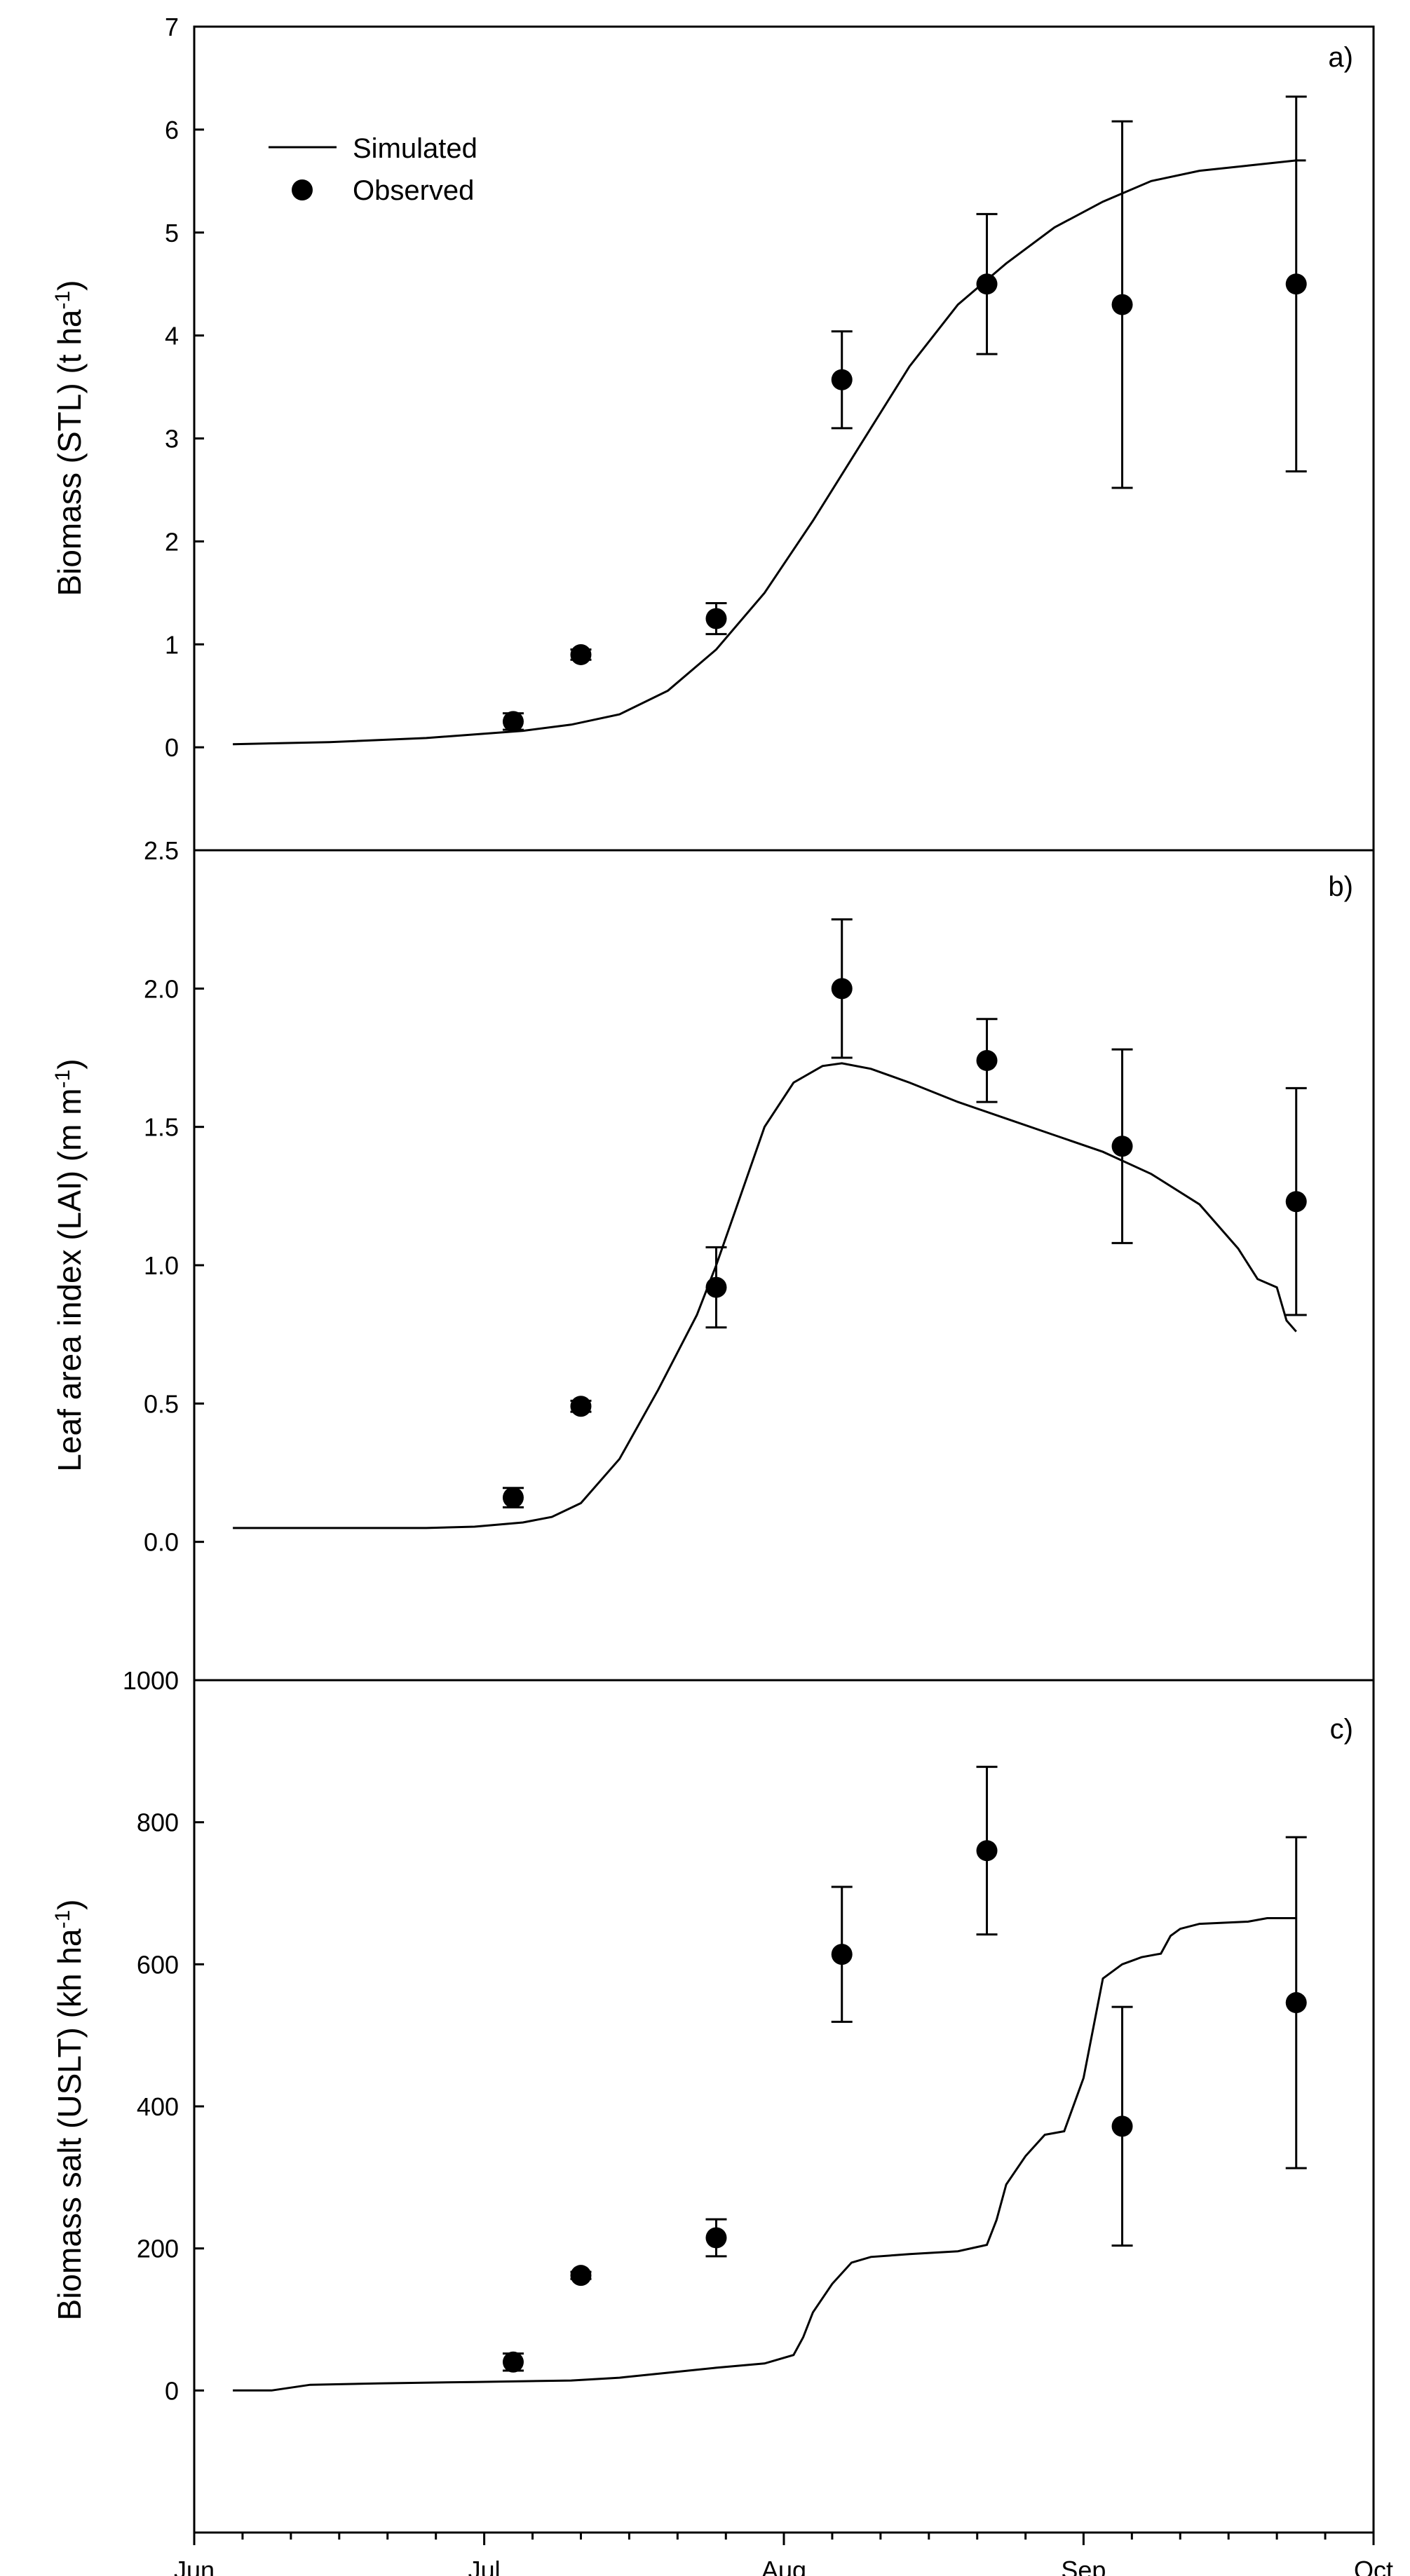  What do you see at coordinates (1340, 886) in the screenshot?
I see `panel-label-b: b)` at bounding box center [1340, 886].